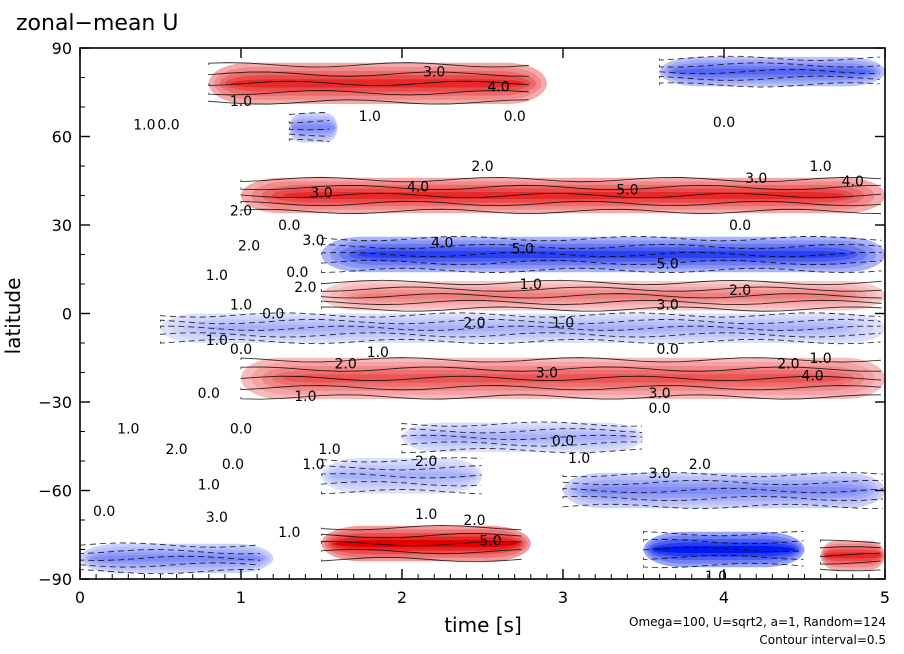 The image size is (904, 654). What do you see at coordinates (822, 640) in the screenshot?
I see `contour-interval-annotation: Contour interval=0.5` at bounding box center [822, 640].